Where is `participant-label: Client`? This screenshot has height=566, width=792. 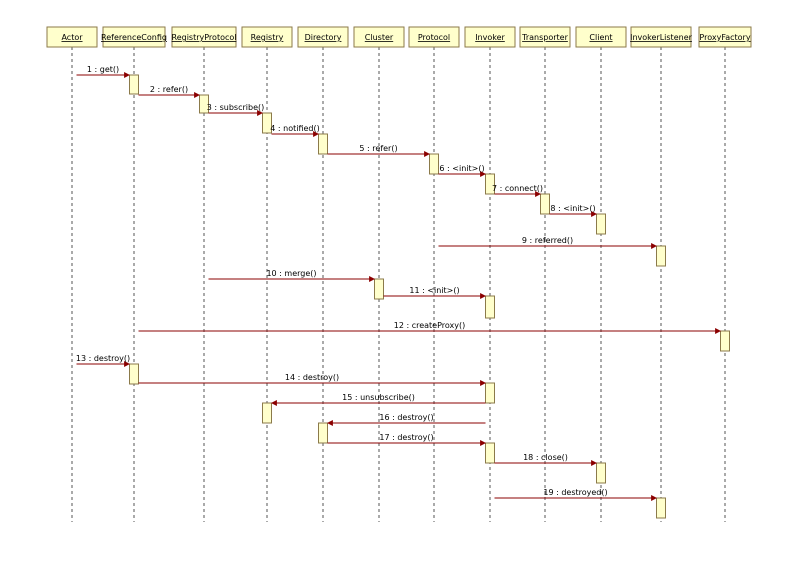 participant-label: Client is located at coordinates (600, 37).